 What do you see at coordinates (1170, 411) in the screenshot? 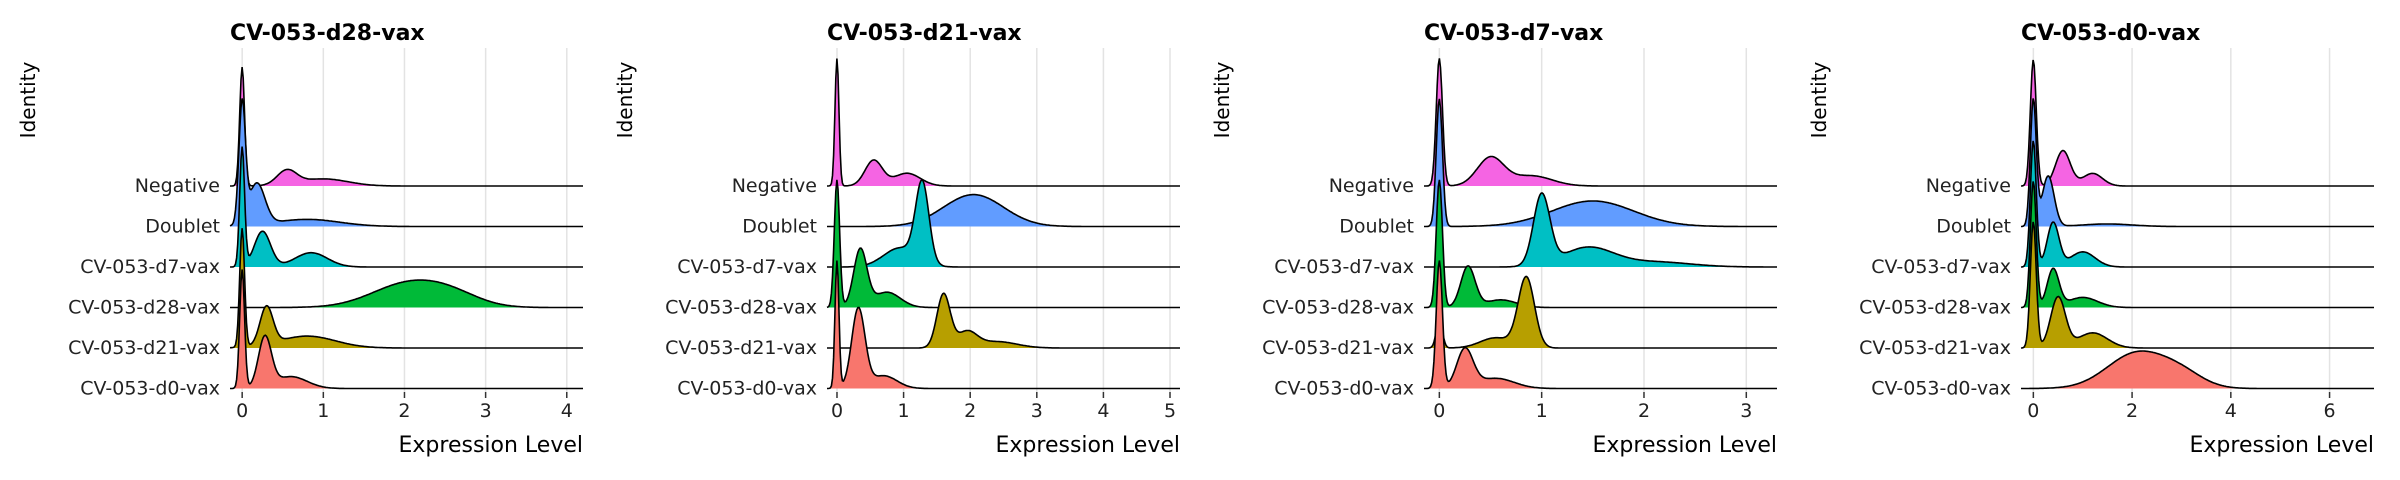
I see `x-tick-label: 5` at bounding box center [1170, 411].